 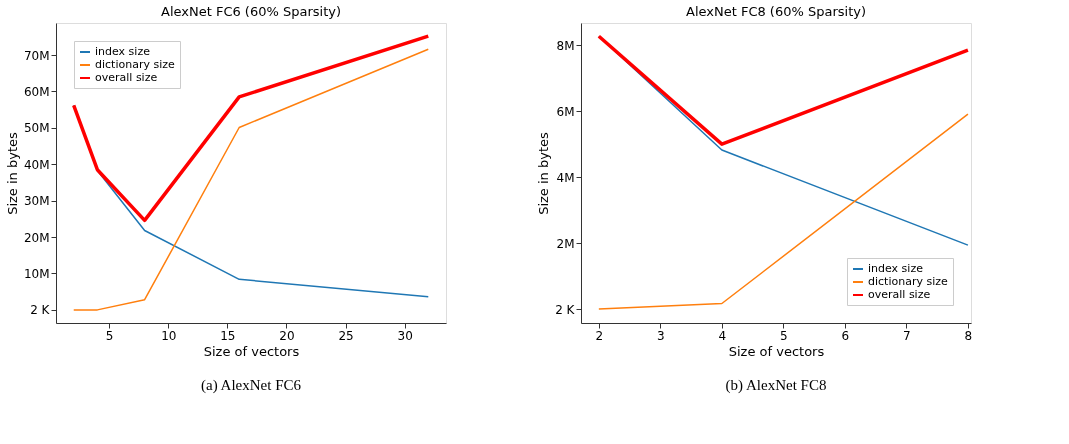 What do you see at coordinates (228, 335) in the screenshot?
I see `x-tick-label: 15` at bounding box center [228, 335].